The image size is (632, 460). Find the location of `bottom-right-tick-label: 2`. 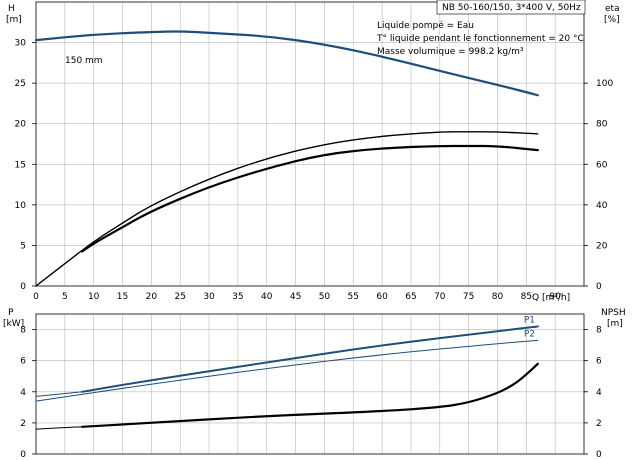

bottom-right-tick-label: 2 is located at coordinates (599, 424).